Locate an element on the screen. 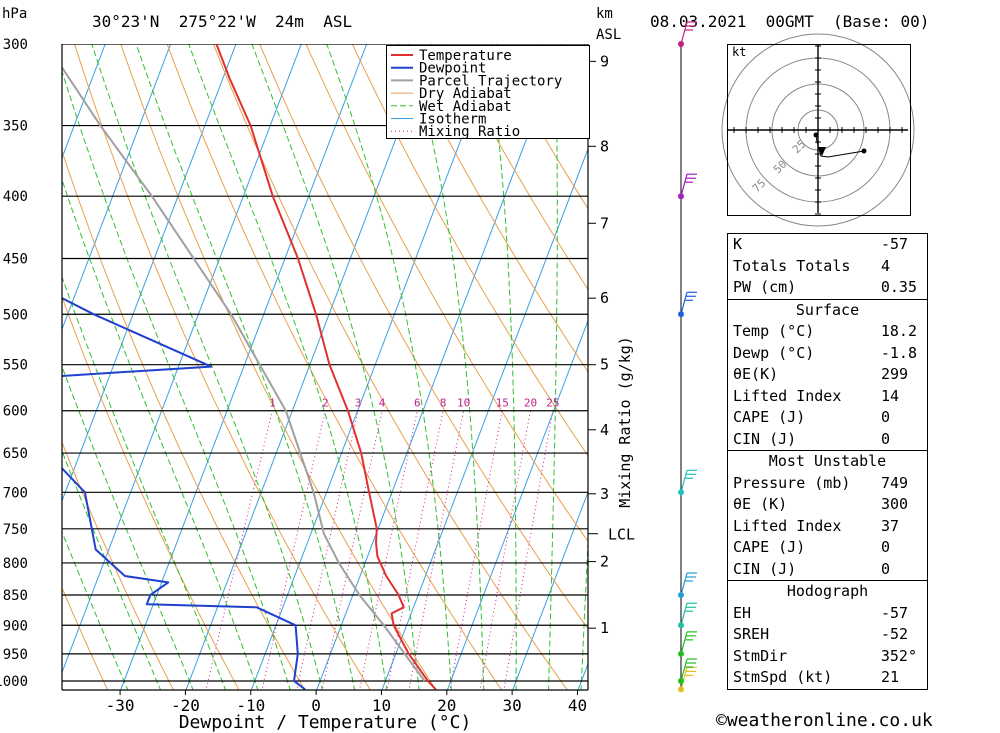  most-unstable-index-label: Pressure (mb) is located at coordinates (792, 482).